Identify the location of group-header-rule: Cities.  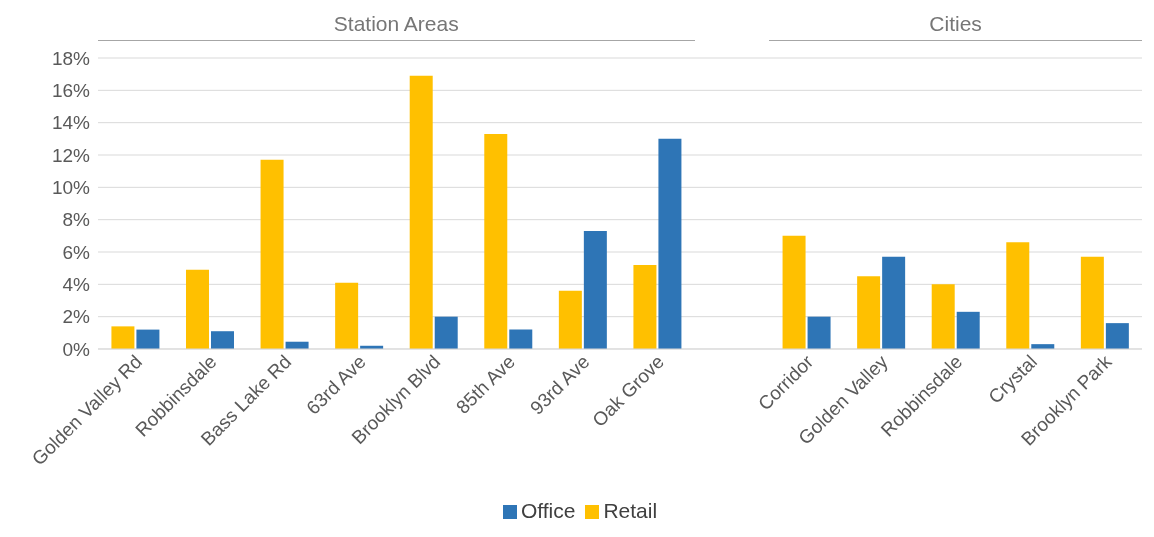
(955, 26).